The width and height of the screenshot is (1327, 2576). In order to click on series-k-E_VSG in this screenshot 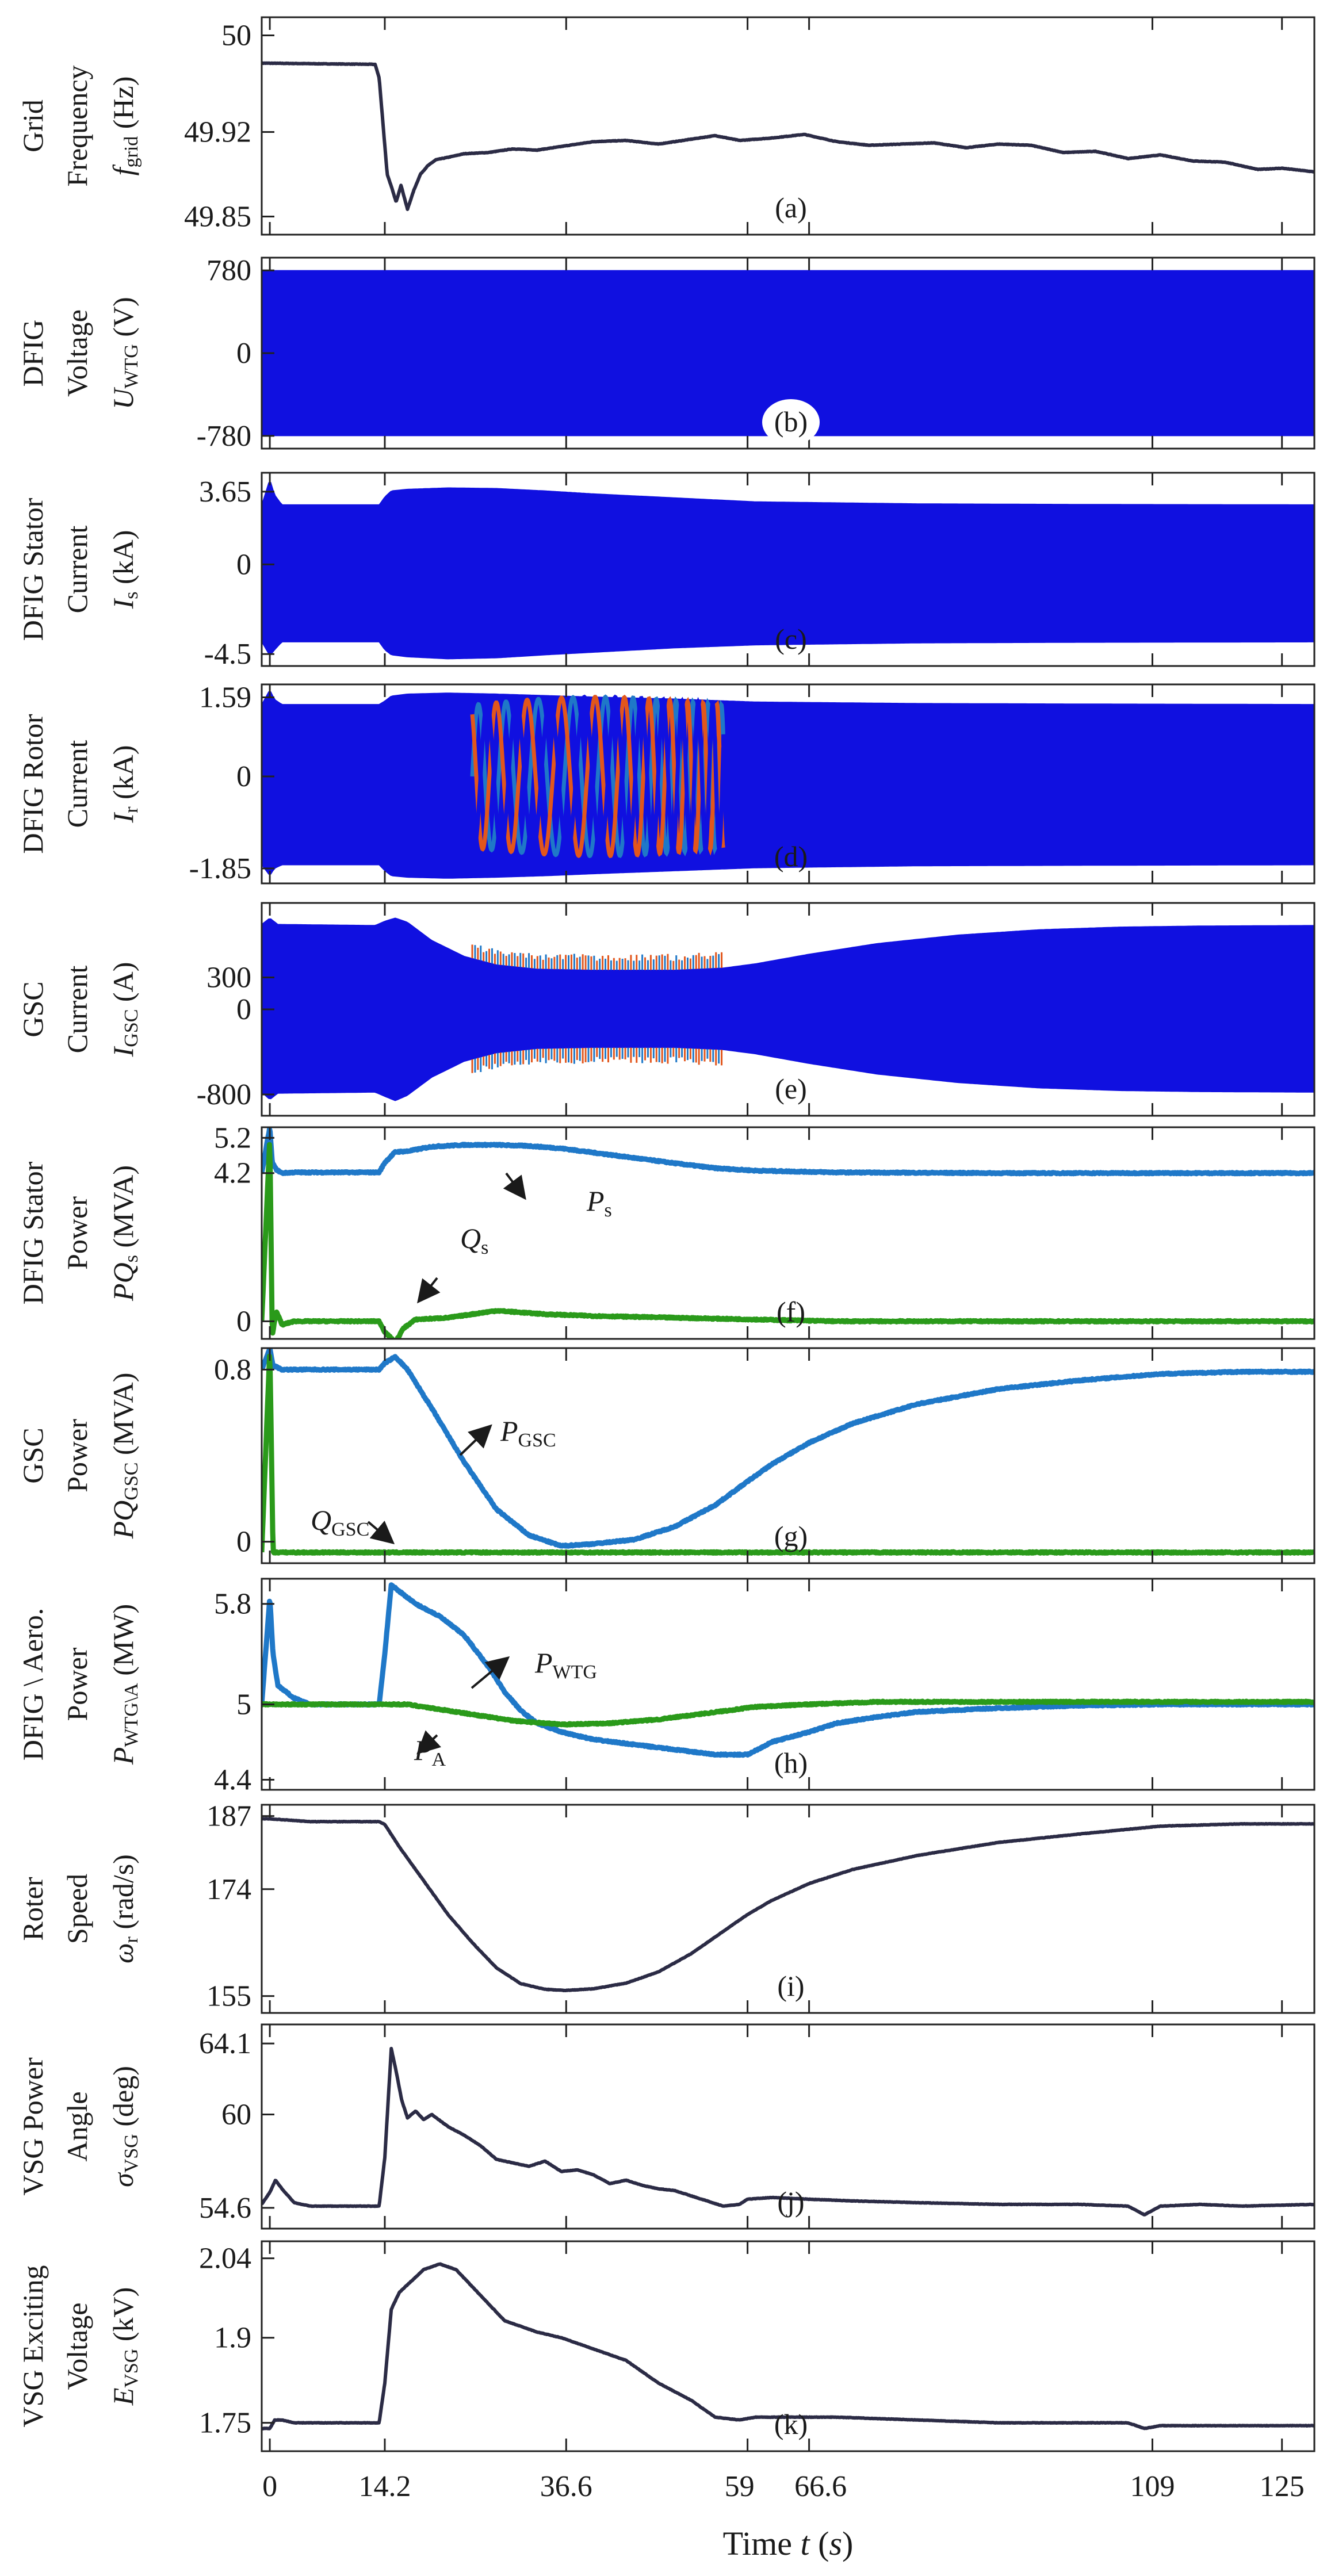, I will do `click(788, 2346)`.